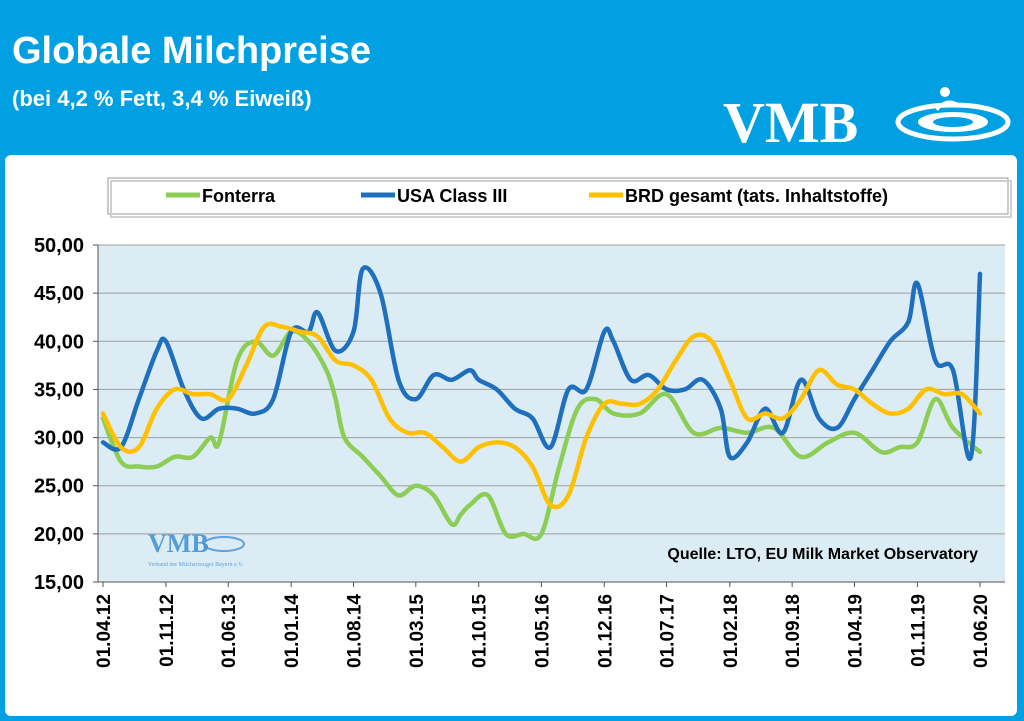 This screenshot has height=721, width=1024. I want to click on x-tick-label: 01.04.12, so click(104, 631).